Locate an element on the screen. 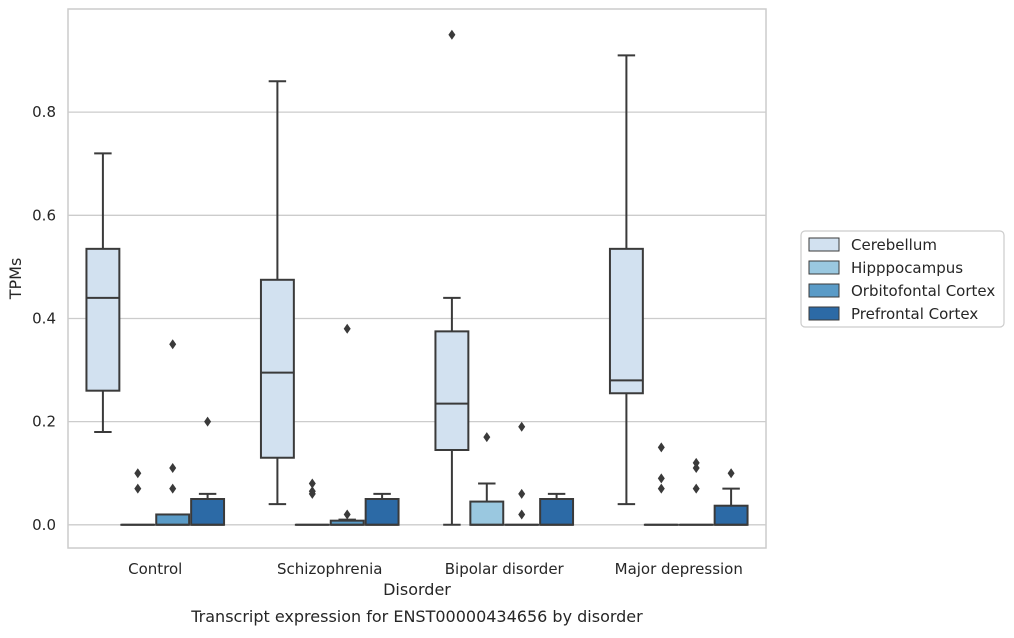 The image size is (1014, 638). x-tick-label: Schizophrenia is located at coordinates (329, 569).